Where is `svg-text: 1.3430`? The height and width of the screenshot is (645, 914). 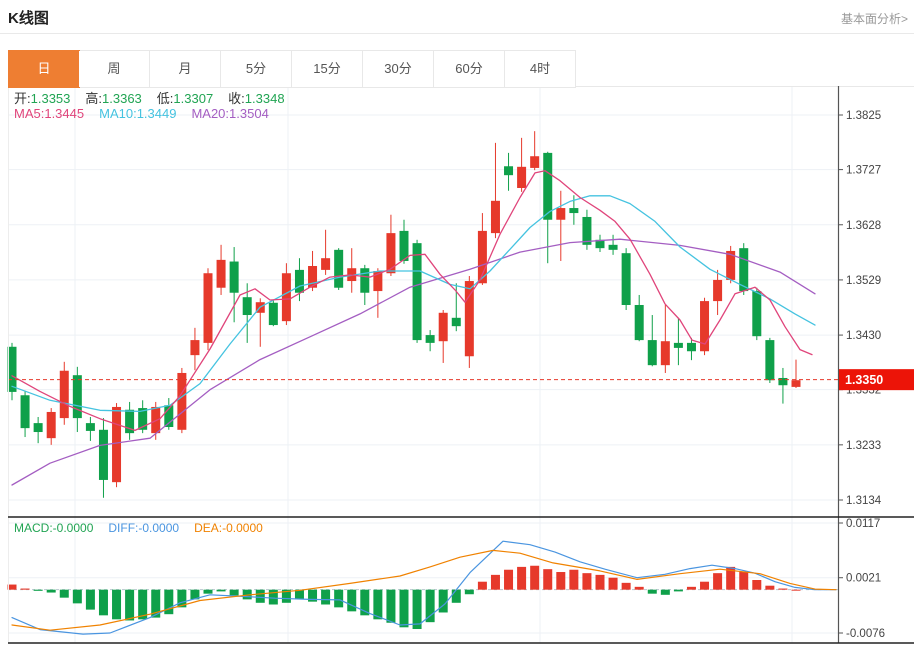 svg-text: 1.3430 is located at coordinates (863, 336).